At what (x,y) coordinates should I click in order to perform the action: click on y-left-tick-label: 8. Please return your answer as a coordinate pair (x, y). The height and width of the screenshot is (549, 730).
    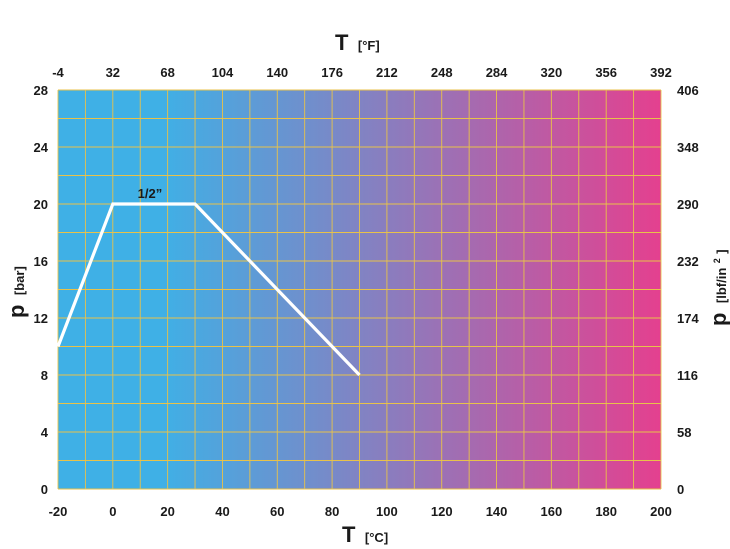
    Looking at the image, I should click on (44, 375).